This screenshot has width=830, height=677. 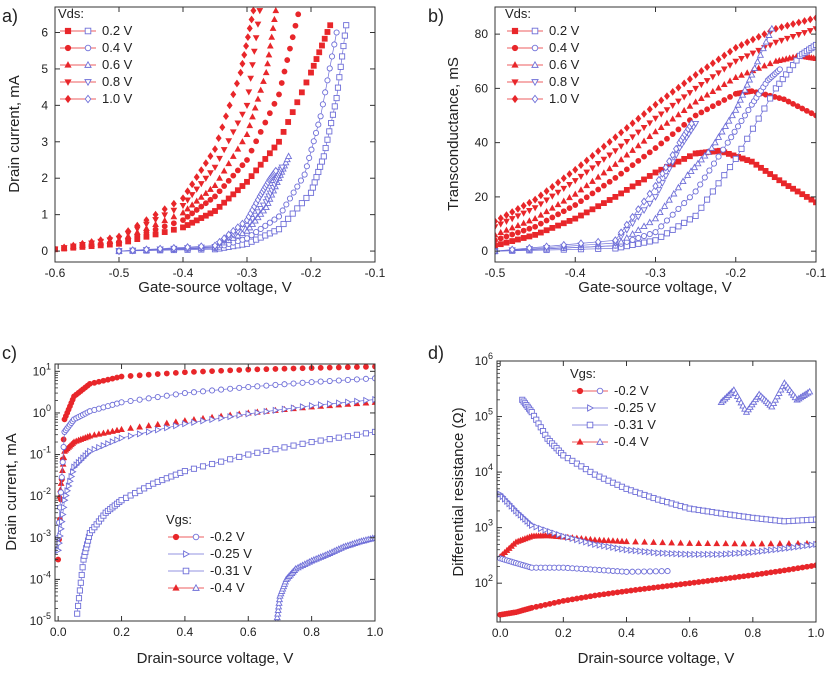 What do you see at coordinates (215, 658) in the screenshot?
I see `x-axis-label: Drain-source voltage, V` at bounding box center [215, 658].